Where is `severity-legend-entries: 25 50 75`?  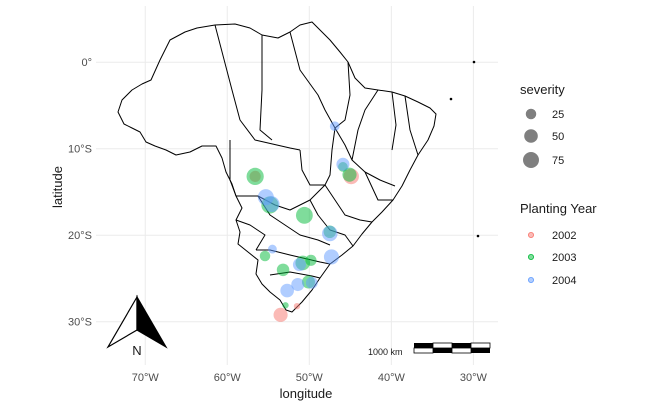 severity-legend-entries: 25 50 75 is located at coordinates (543, 138).